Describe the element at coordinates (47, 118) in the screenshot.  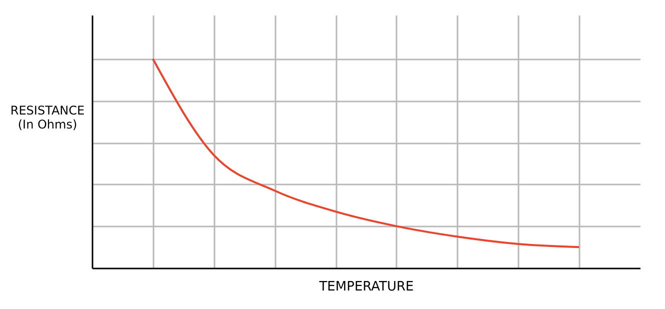
I see `y-axis-title: RESISTANCE (In Ohms)` at that location.